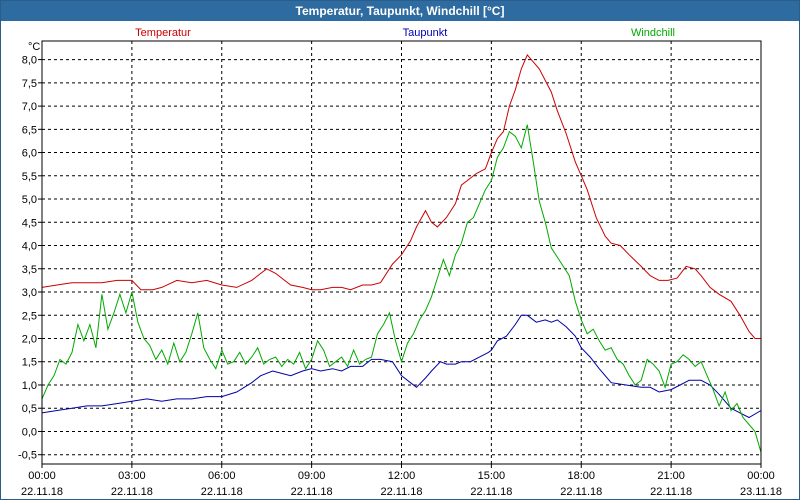 This screenshot has height=500, width=800. I want to click on y-tick-label: 1,0, so click(29, 386).